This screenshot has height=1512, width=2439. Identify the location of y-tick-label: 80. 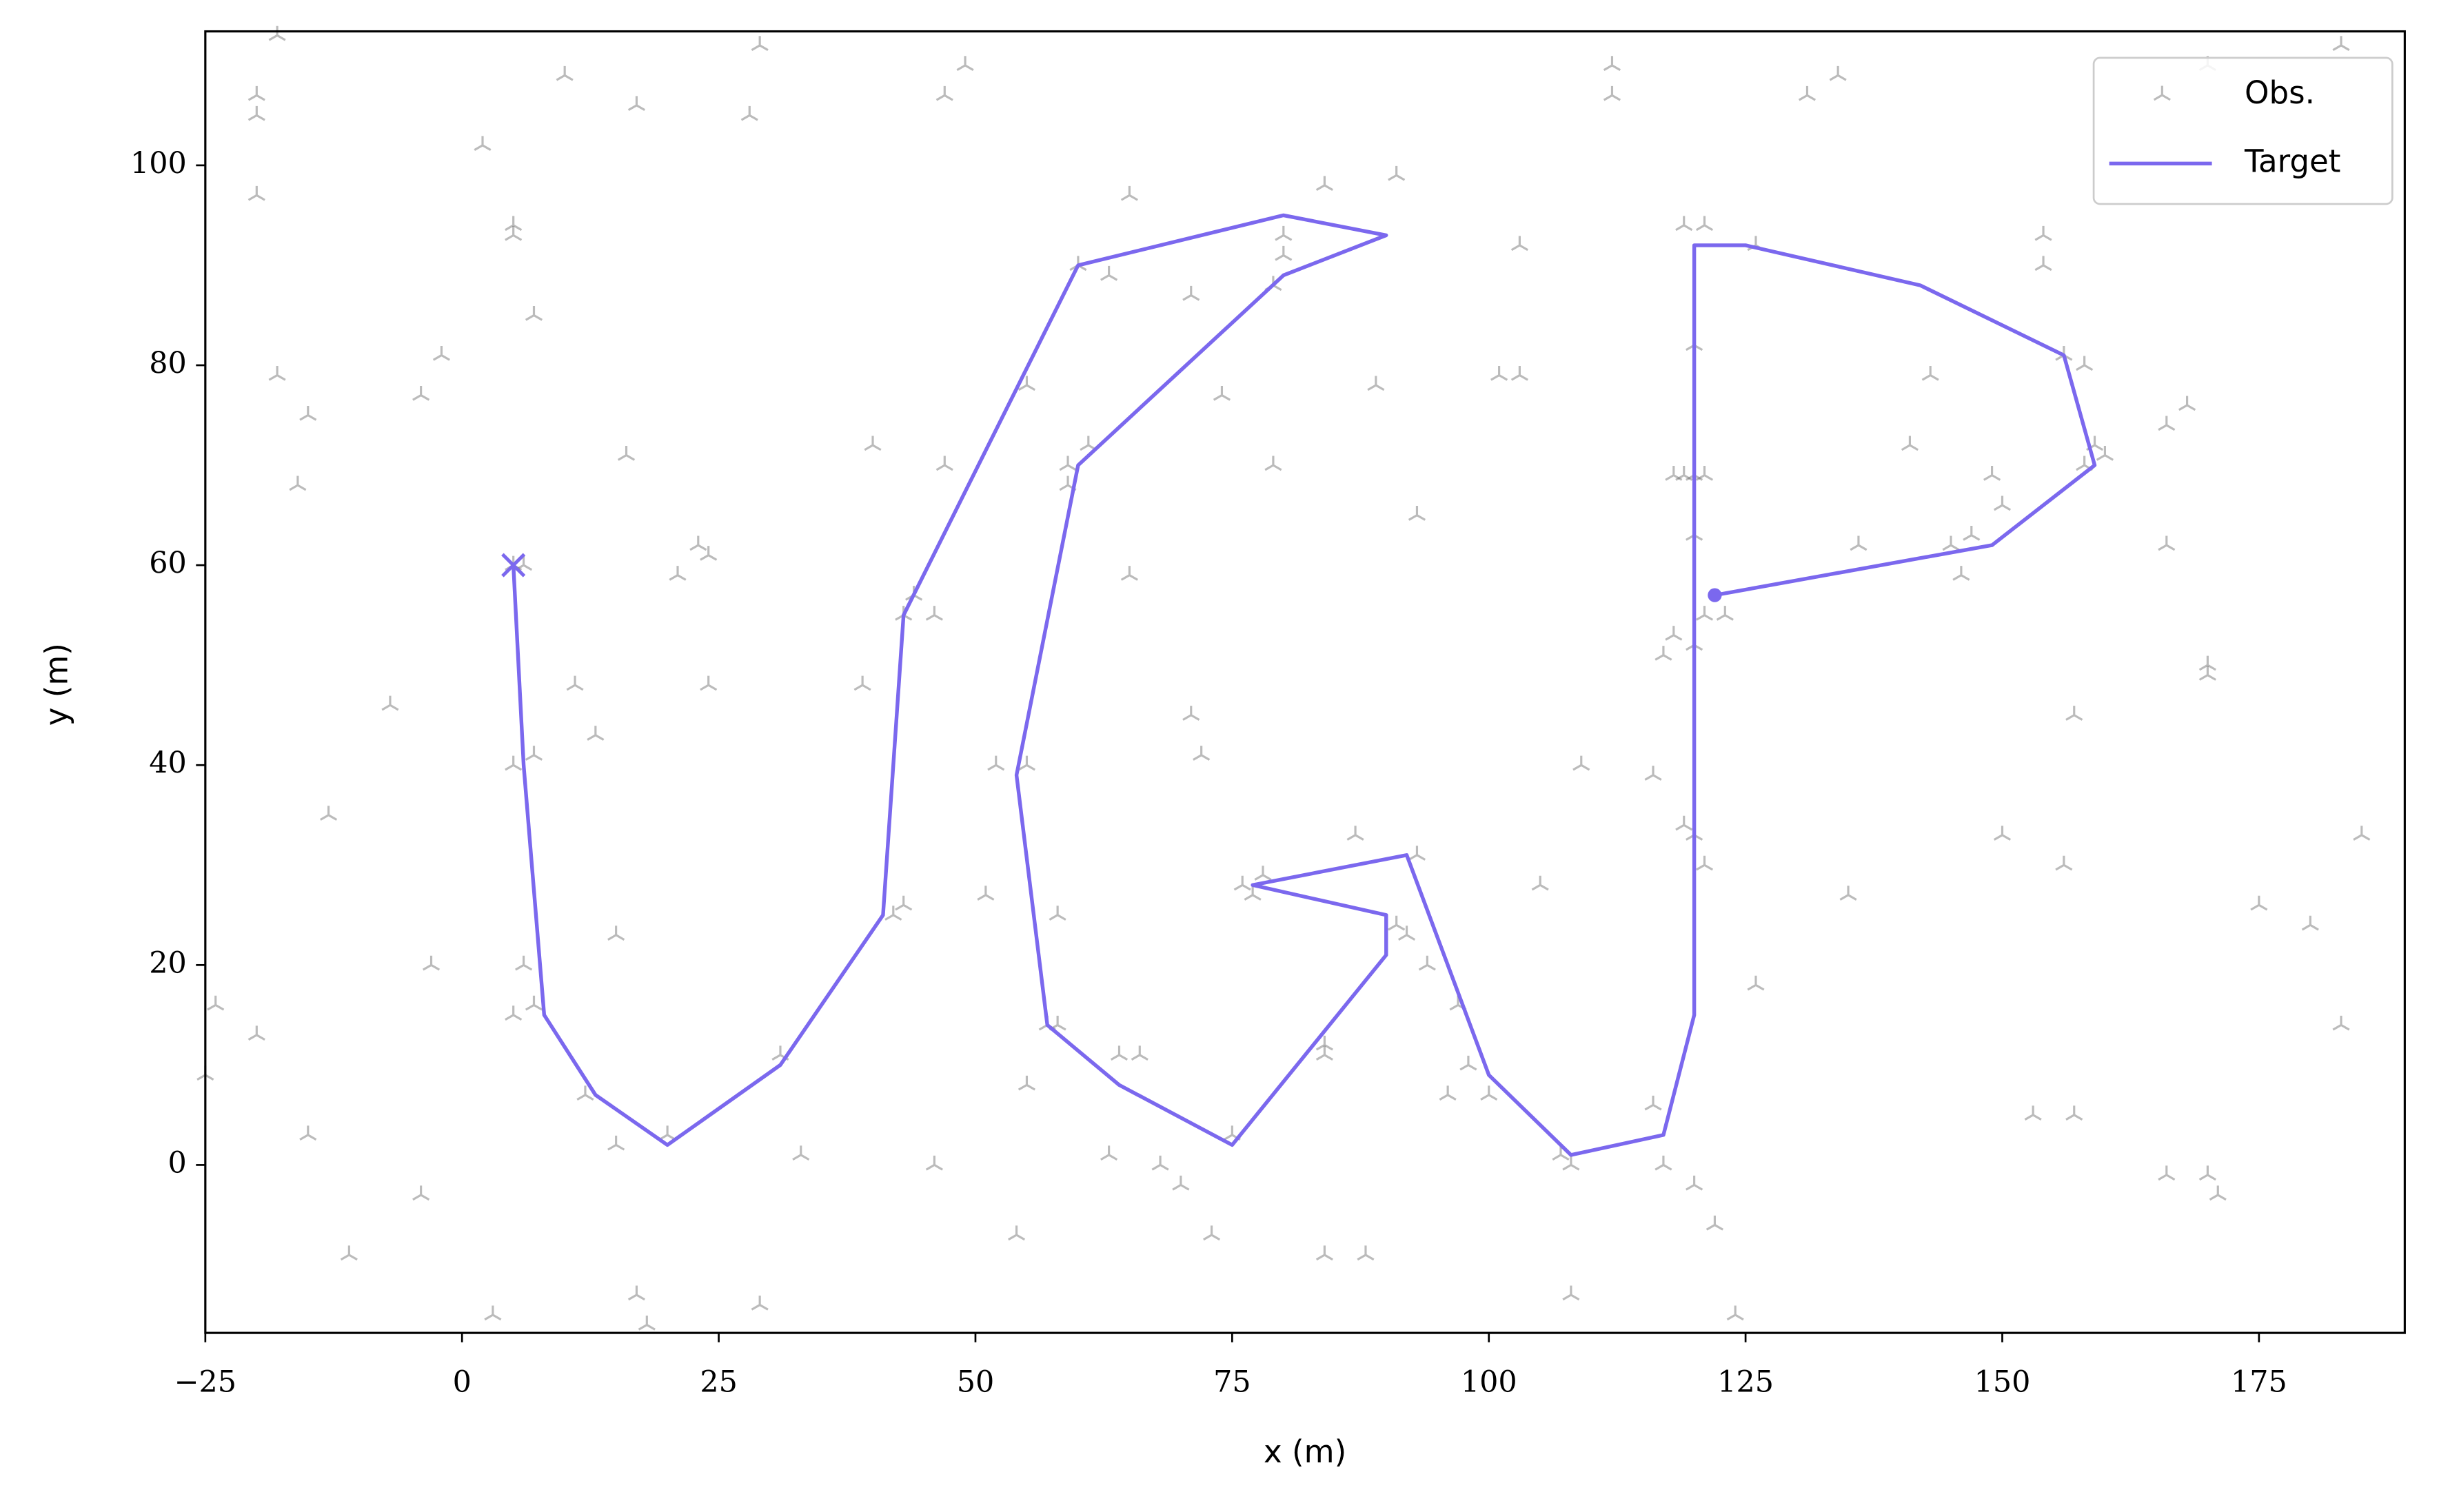
(168, 363).